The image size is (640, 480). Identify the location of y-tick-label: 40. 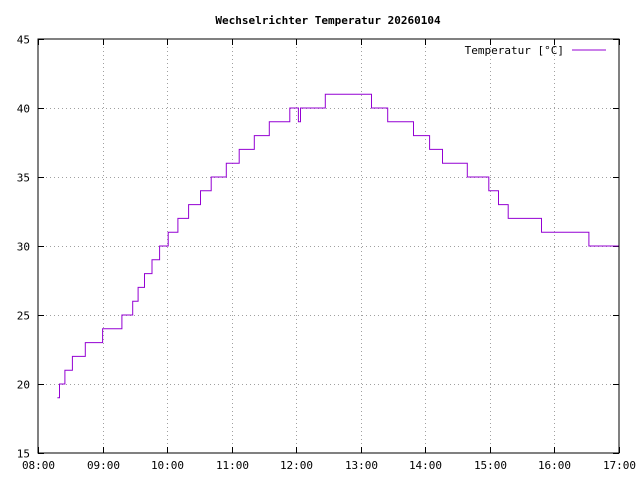
(23, 109).